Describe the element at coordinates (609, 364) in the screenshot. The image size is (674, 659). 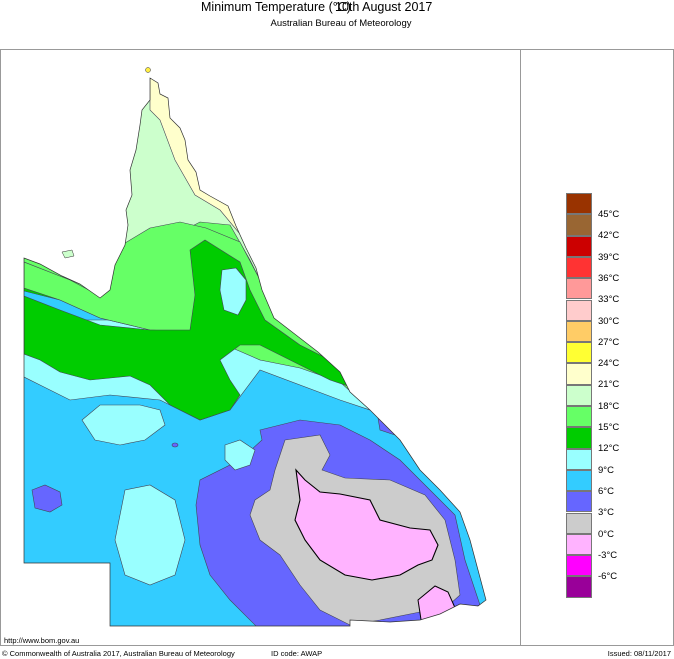
I see `legend-label: 24°C` at that location.